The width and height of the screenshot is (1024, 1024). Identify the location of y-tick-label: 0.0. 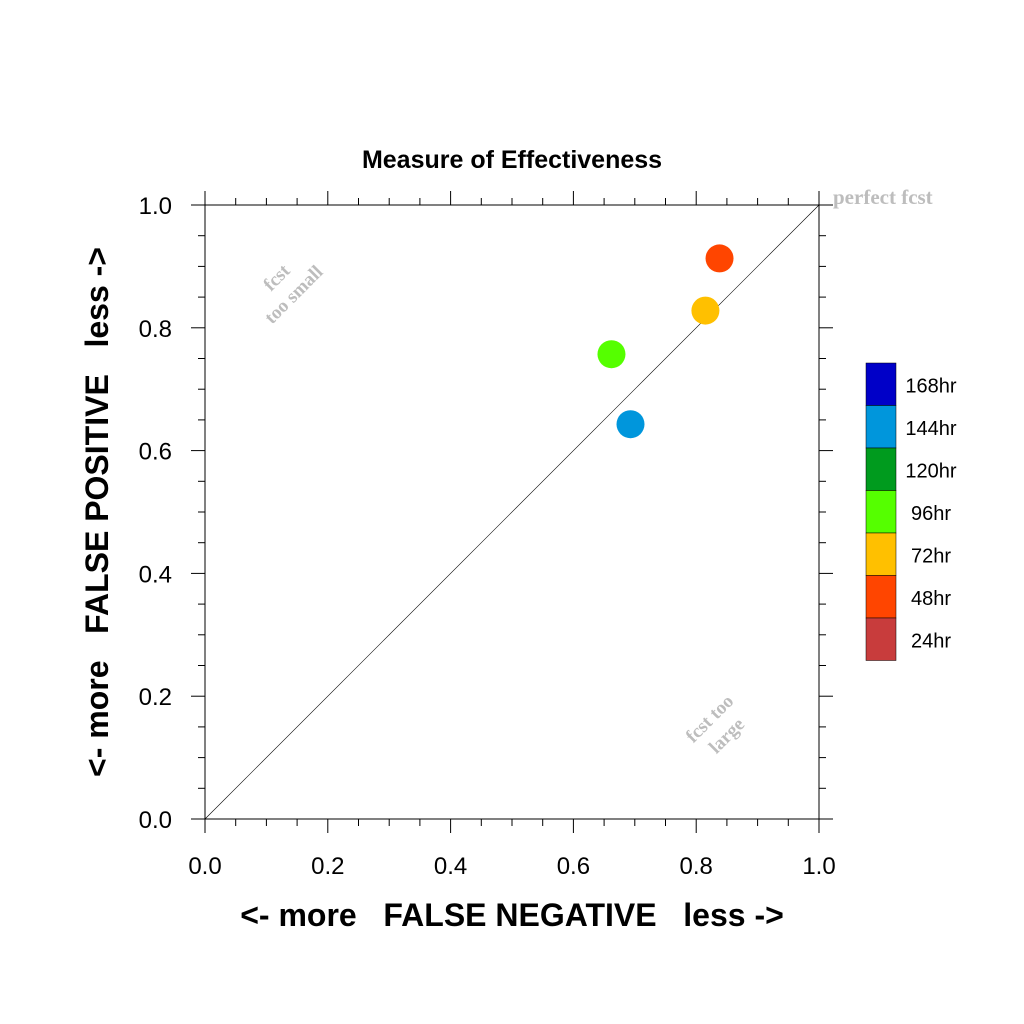
(155, 820).